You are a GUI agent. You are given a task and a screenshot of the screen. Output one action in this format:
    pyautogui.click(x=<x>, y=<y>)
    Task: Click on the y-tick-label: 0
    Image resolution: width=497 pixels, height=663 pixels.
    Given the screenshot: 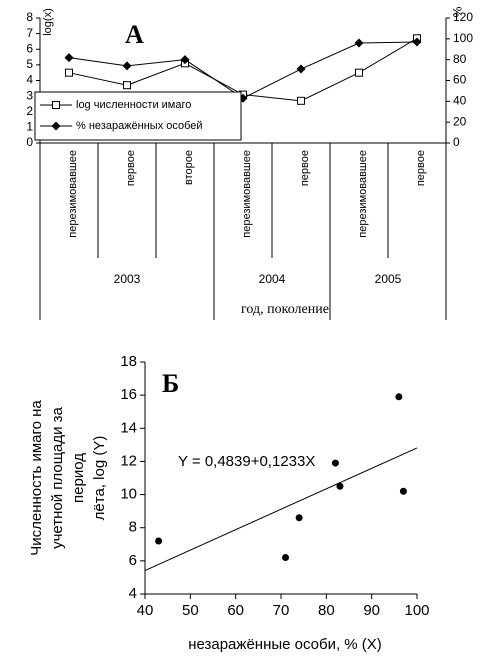 What is the action you would take?
    pyautogui.click(x=29, y=142)
    